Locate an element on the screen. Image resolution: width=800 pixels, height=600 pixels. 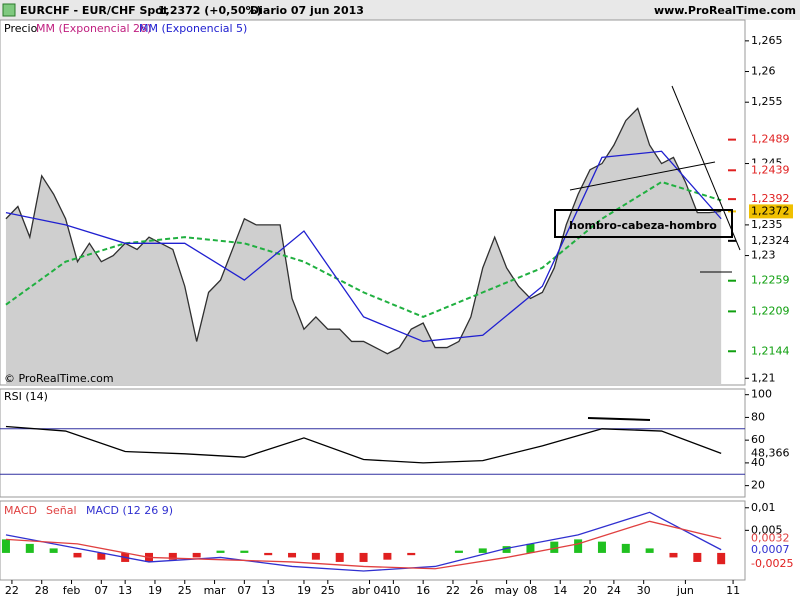
x-tick-label: feb is located at coordinates (72, 590).